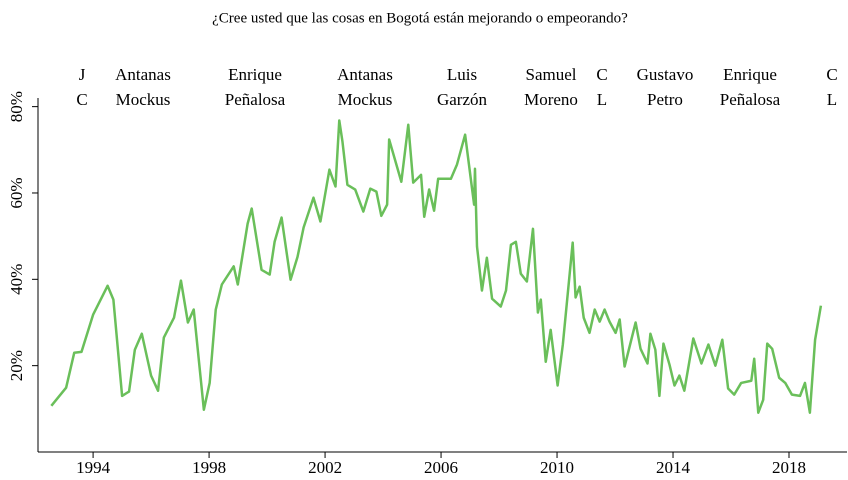  I want to click on x-tick-label: 2006, so click(441, 467).